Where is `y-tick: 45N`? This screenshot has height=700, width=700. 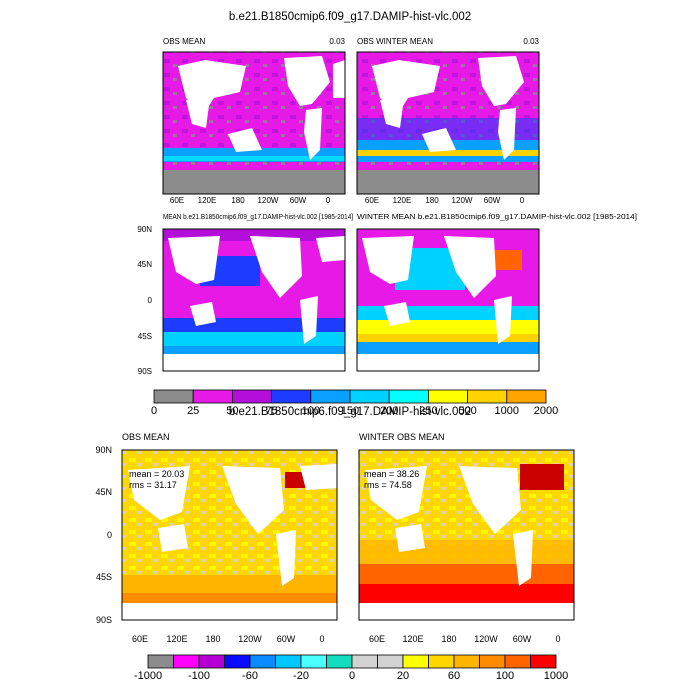 y-tick: 45N is located at coordinates (103, 492).